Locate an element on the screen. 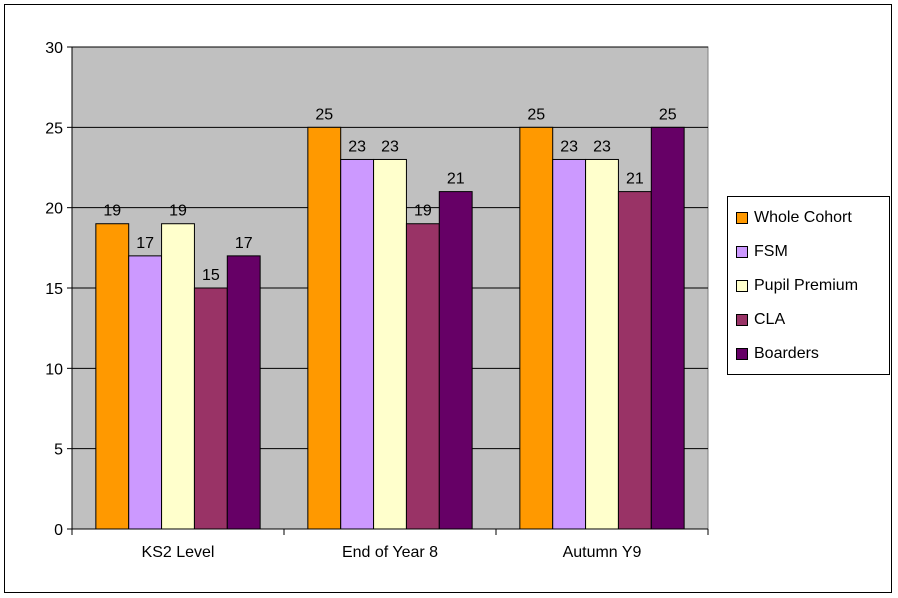  x-tick-label: Autumn Y9 is located at coordinates (602, 552).